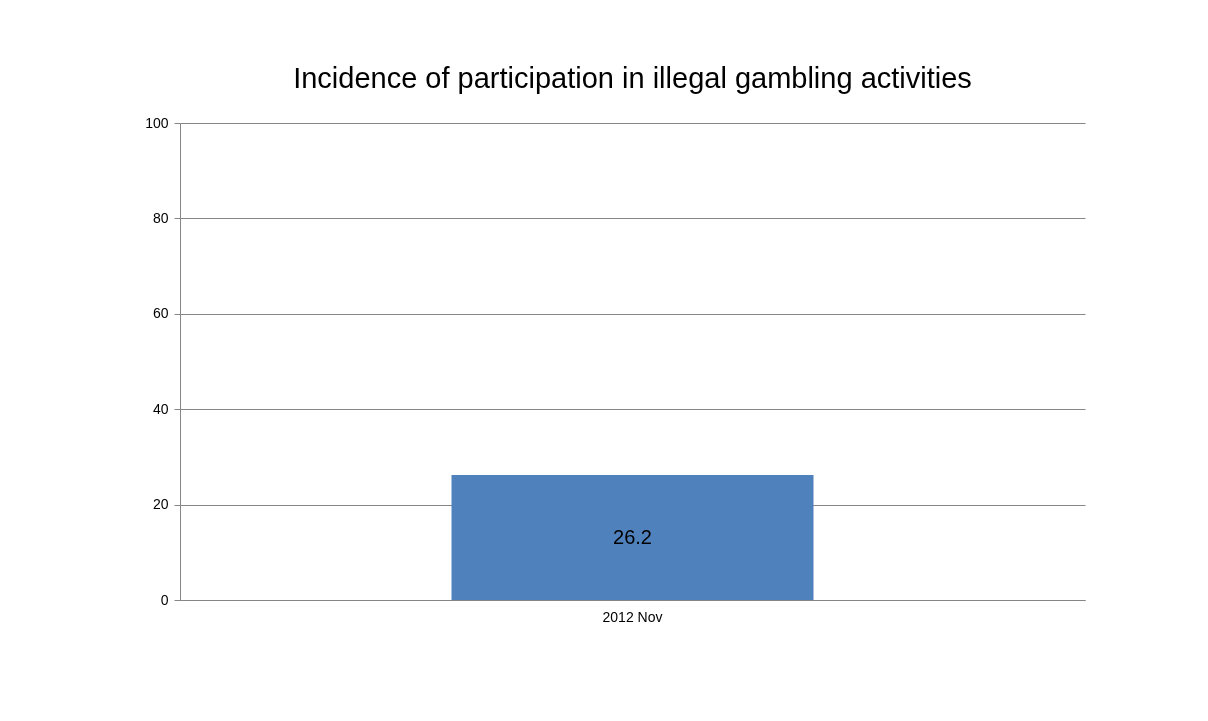 The height and width of the screenshot is (721, 1208). I want to click on y-tick-label: 100, so click(157, 122).